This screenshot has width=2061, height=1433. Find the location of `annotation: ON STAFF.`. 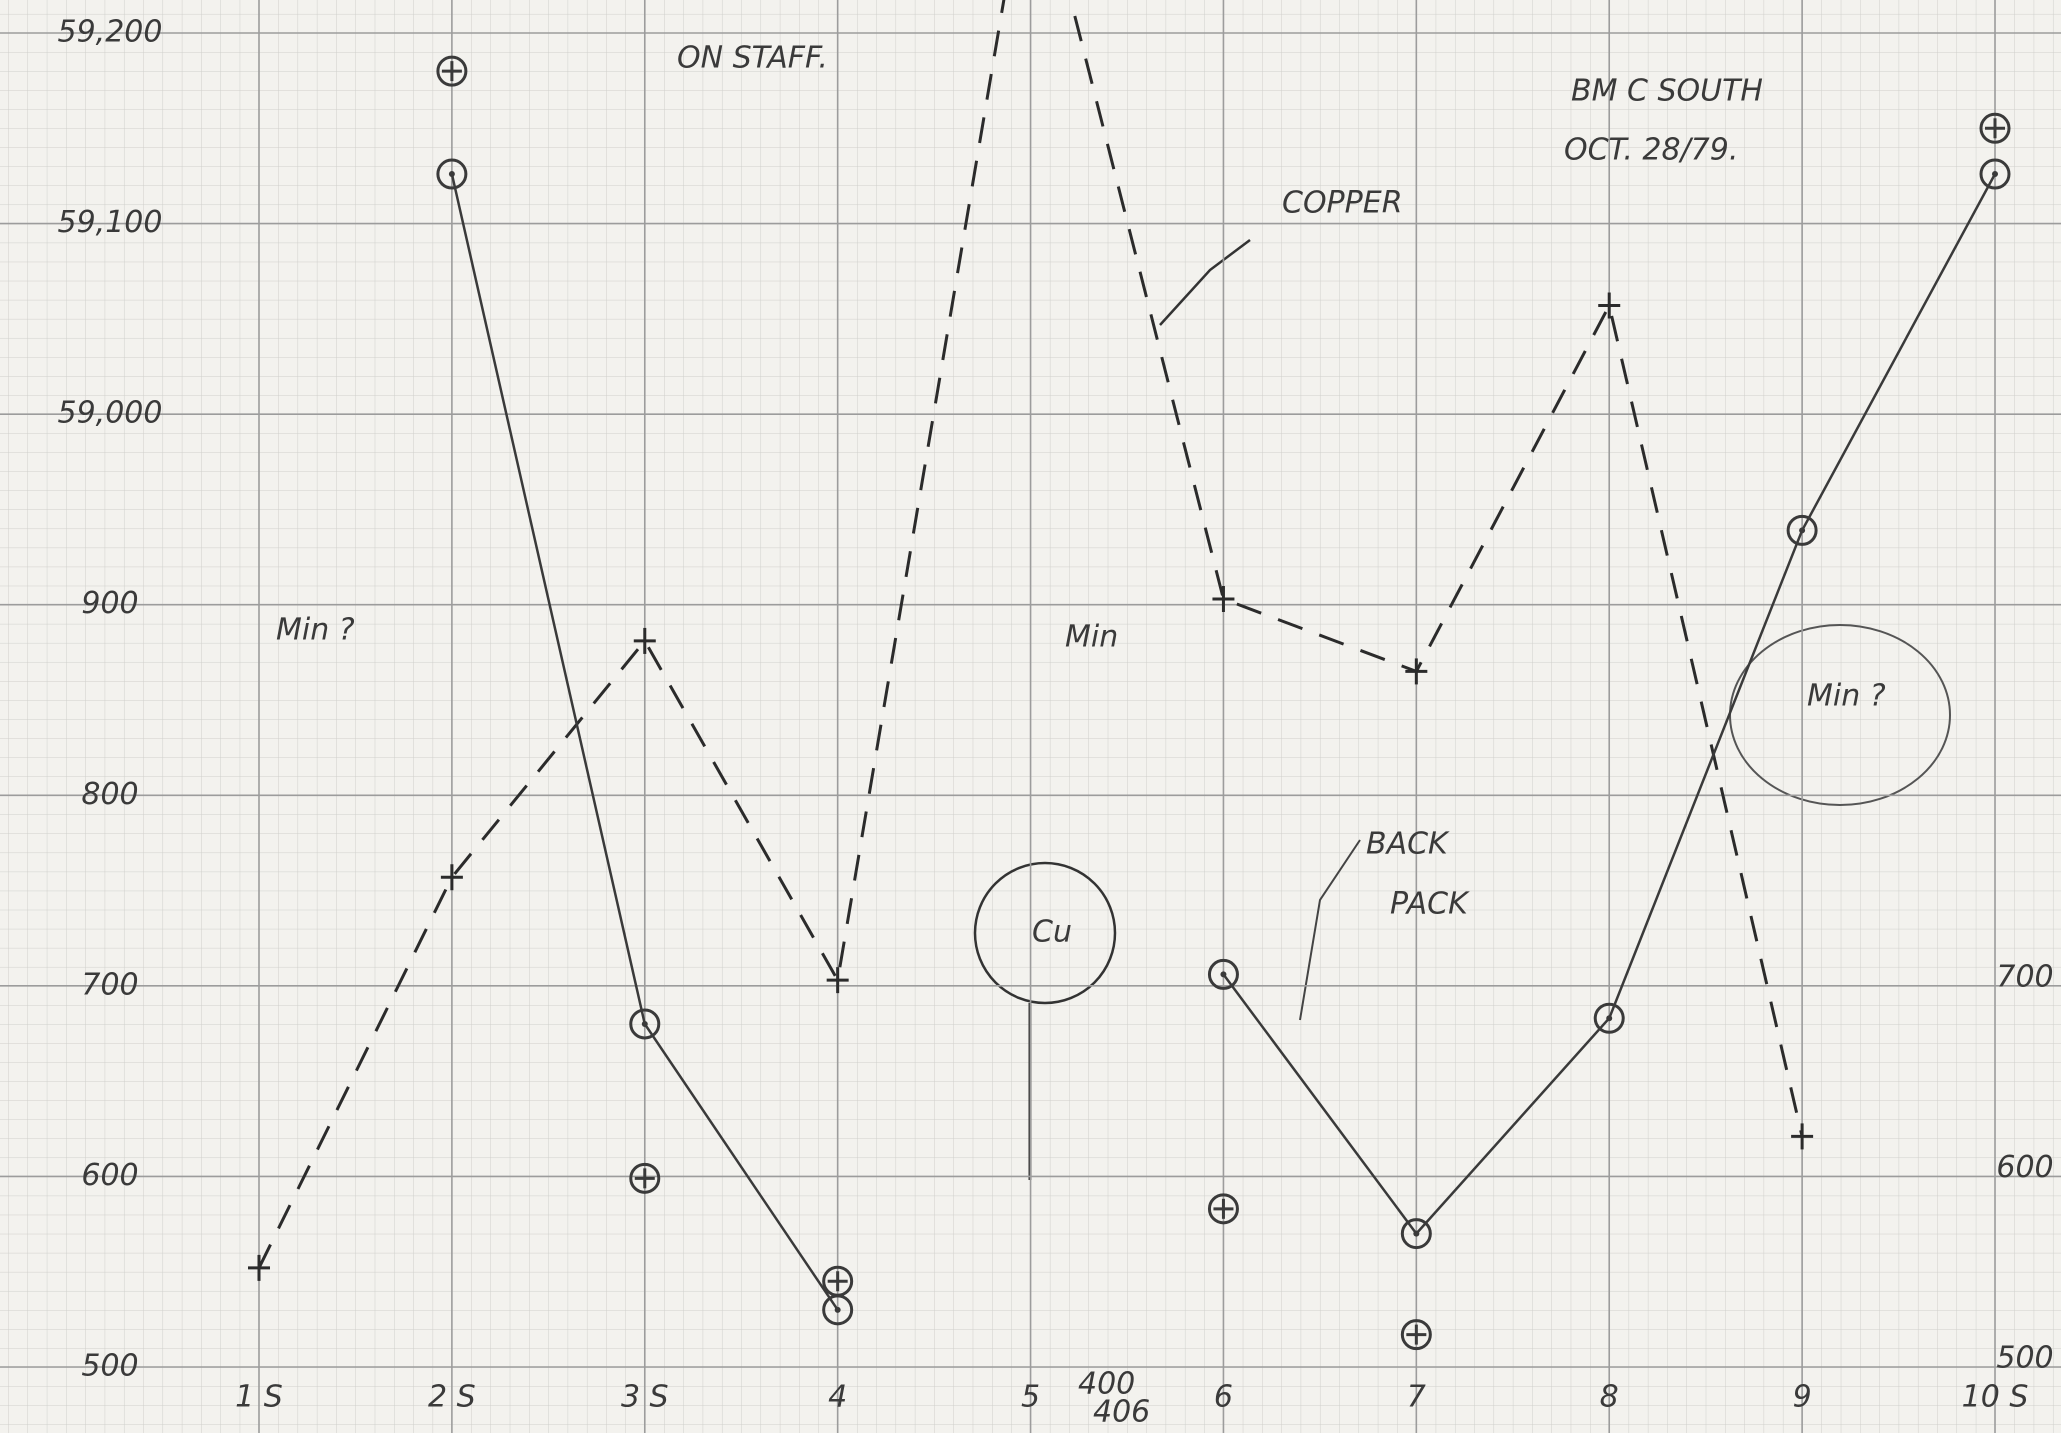

annotation: ON STAFF. is located at coordinates (752, 58).